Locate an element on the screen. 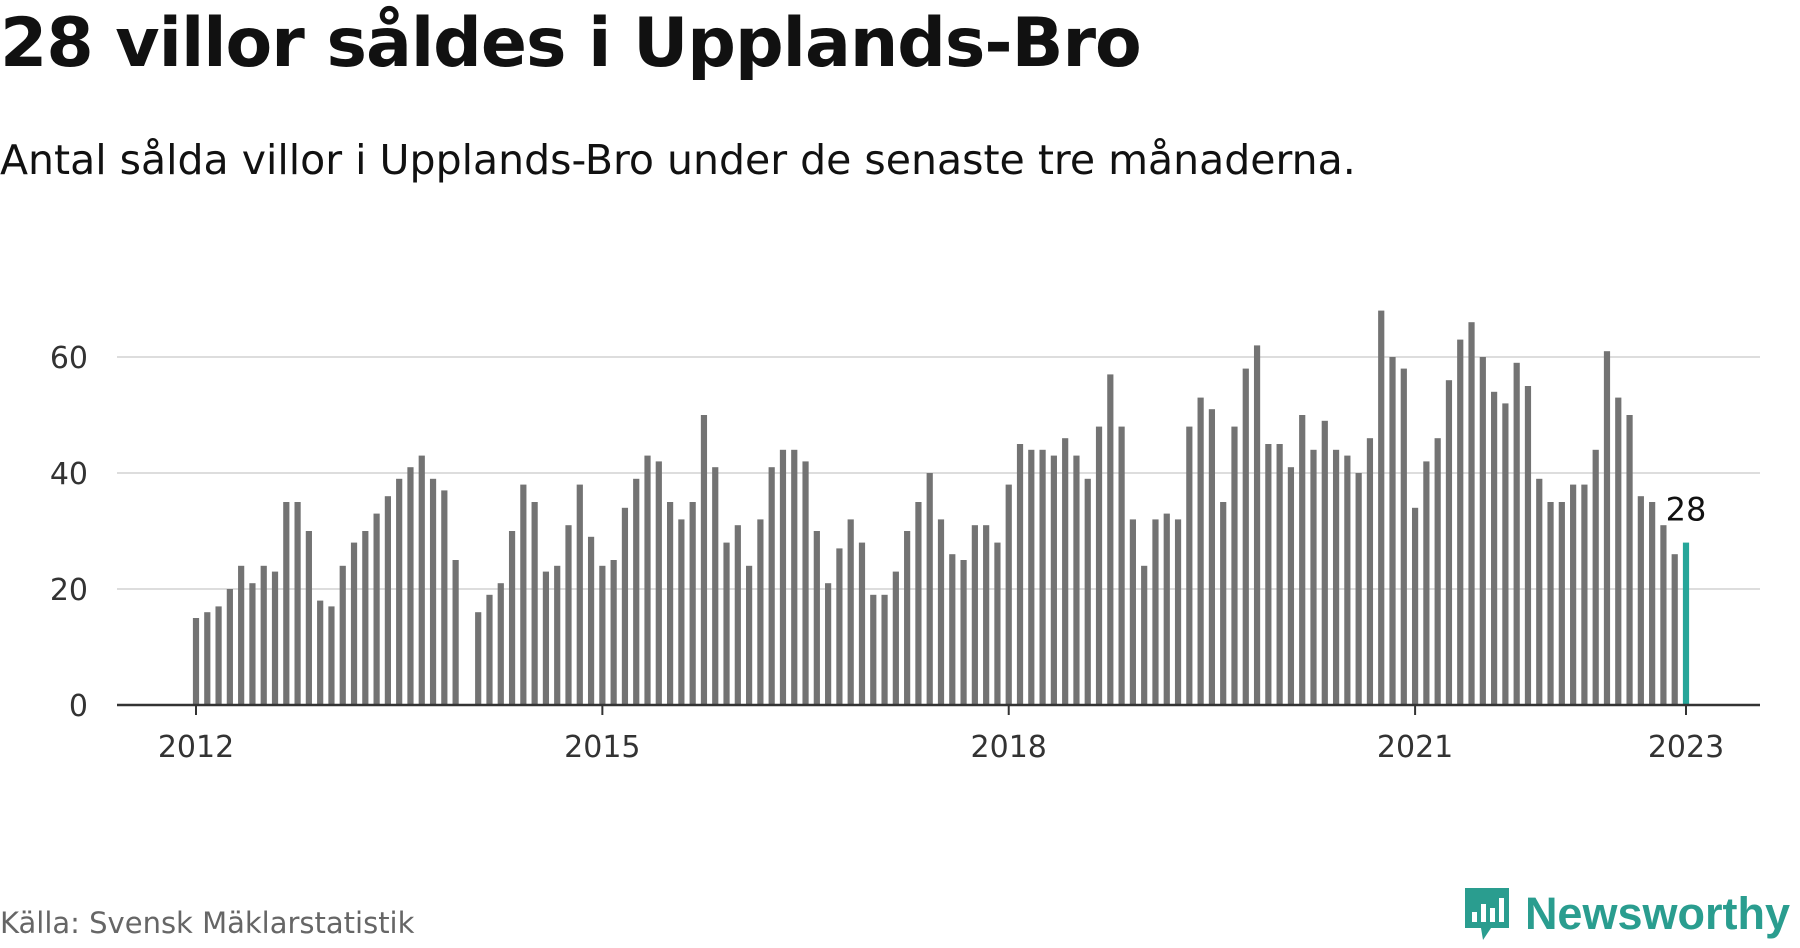 The image size is (1800, 948). x-axis-ticks: 2012 2015 2018 2021 2023 is located at coordinates (941, 735).